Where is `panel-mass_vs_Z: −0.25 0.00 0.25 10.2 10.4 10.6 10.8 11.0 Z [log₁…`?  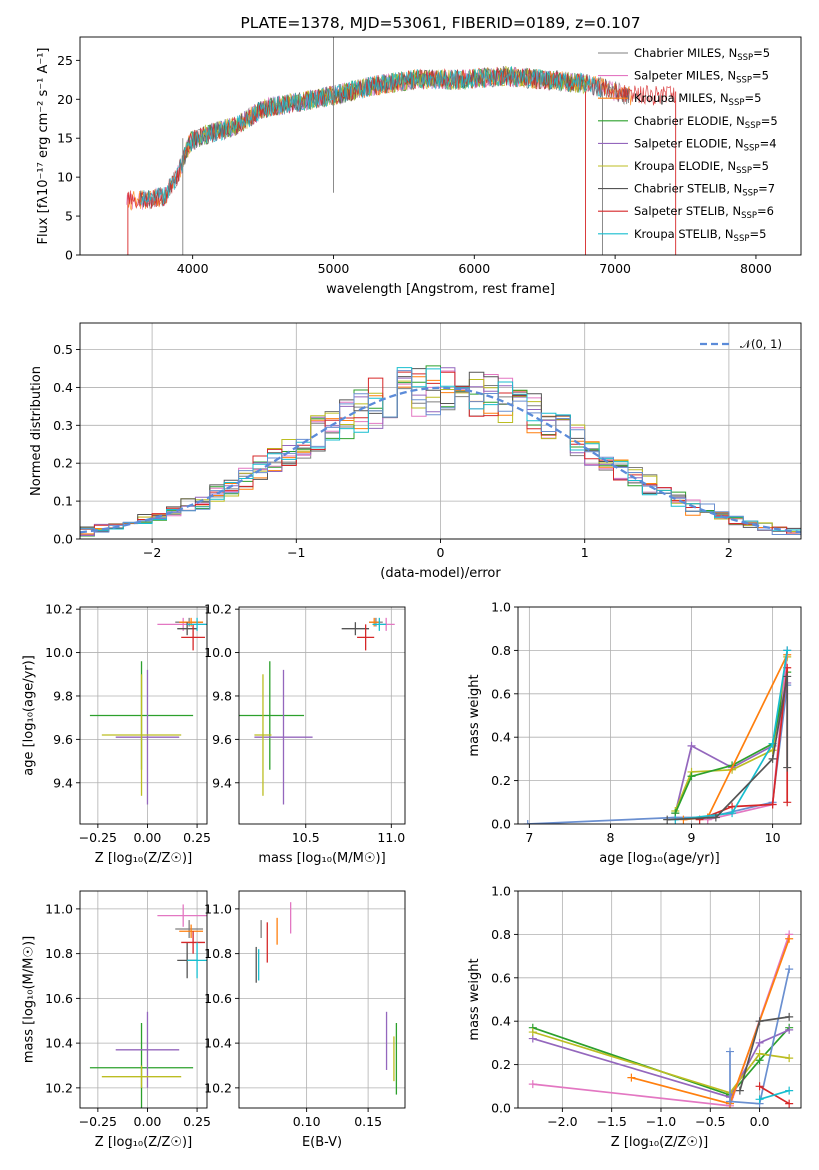 panel-mass_vs_Z: −0.25 0.00 0.25 10.2 10.4 10.6 10.8 11.0 Z [log₁… is located at coordinates (116, 1020).